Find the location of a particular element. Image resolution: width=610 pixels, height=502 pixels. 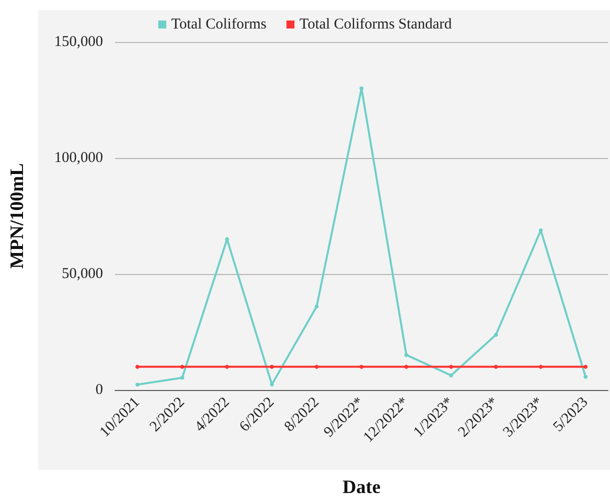

y-tick-label: 50,000 is located at coordinates (82, 274).